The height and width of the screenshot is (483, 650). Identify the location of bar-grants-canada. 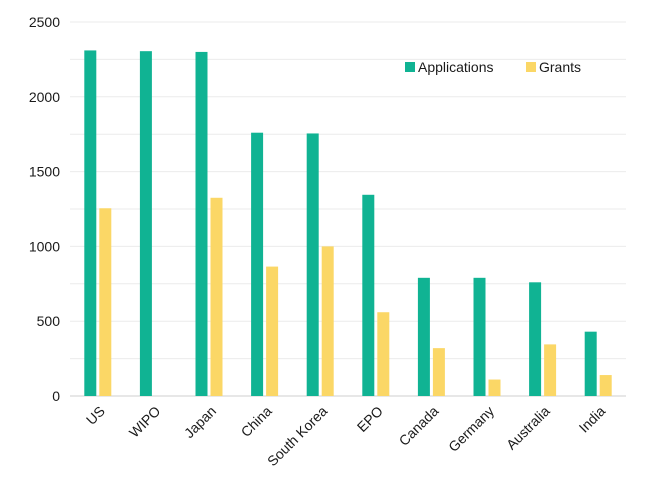
(438, 372).